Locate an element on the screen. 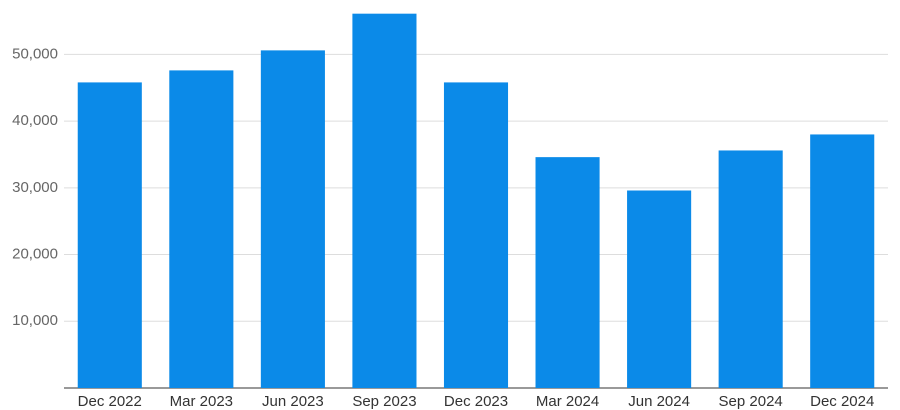 Image resolution: width=900 pixels, height=410 pixels. y-tick-label: 50,000 is located at coordinates (35, 53).